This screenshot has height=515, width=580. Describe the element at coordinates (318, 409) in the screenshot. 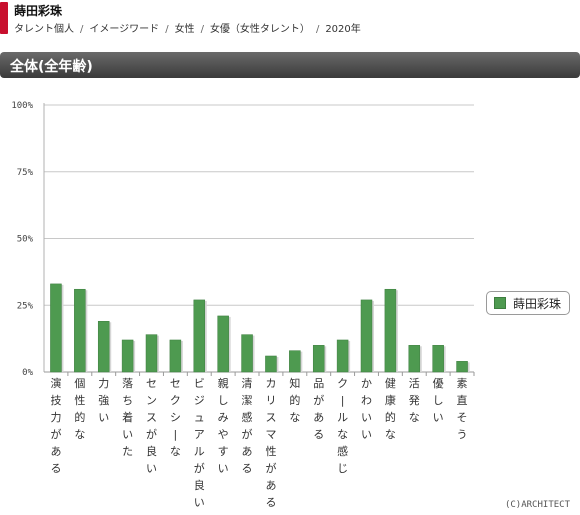

I see `x-tick-label: 品がある` at that location.